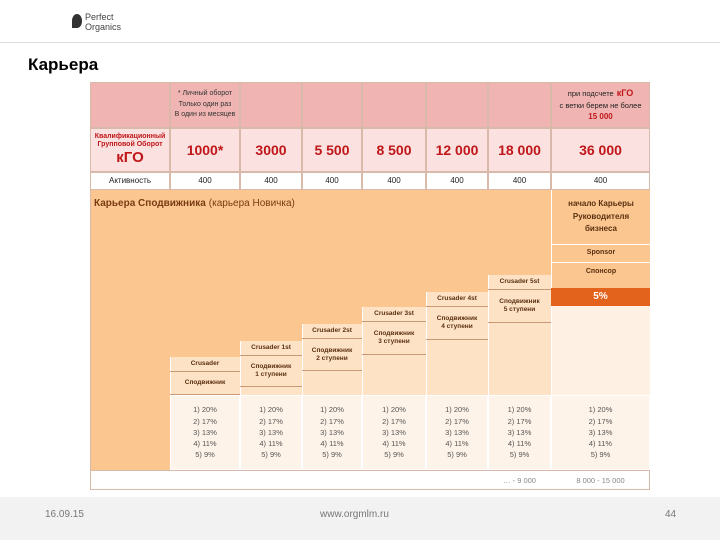  I want to click on rank-en-cell: Crusader 5st, so click(519, 282).